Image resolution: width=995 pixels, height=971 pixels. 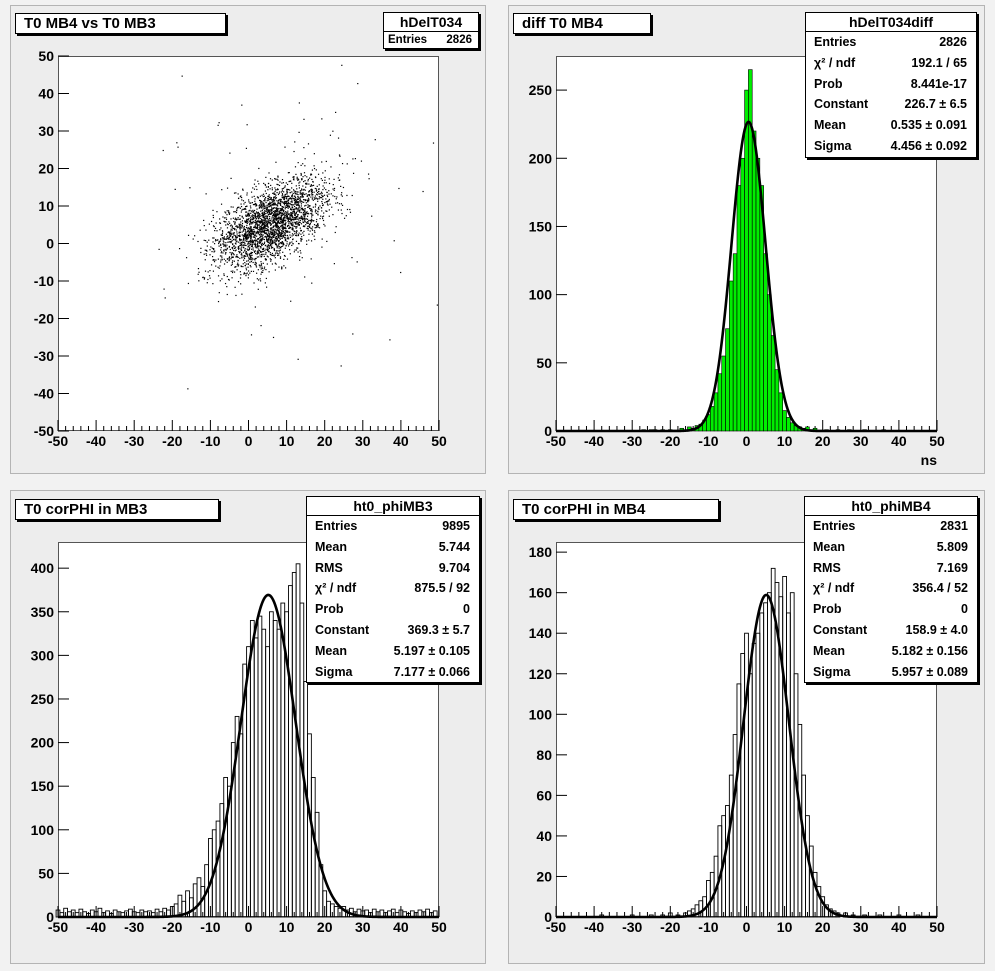 What do you see at coordinates (765, 342) in the screenshot?
I see `histogram-bin` at bounding box center [765, 342].